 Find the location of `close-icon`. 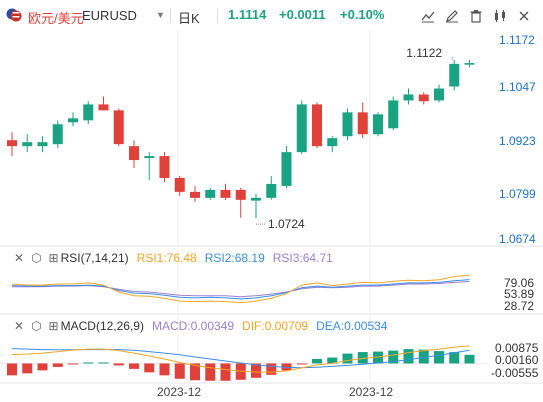

close-icon is located at coordinates (524, 16).